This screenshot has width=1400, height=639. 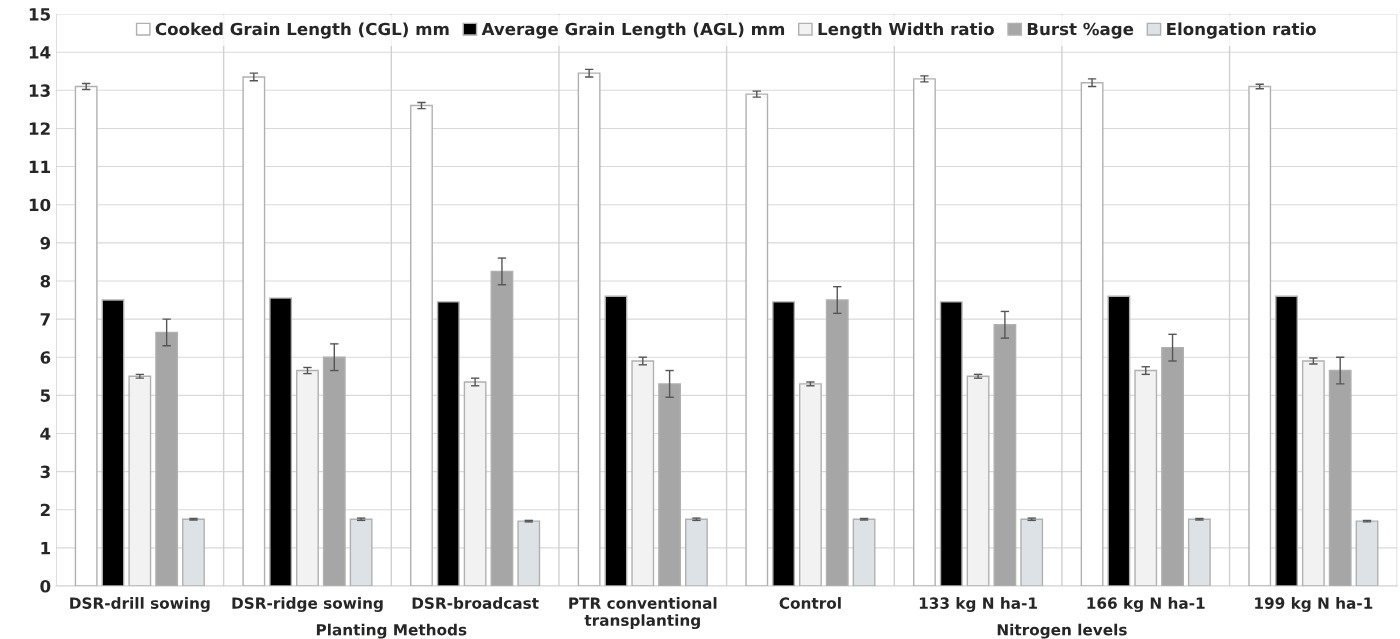 What do you see at coordinates (391, 631) in the screenshot?
I see `text: Planting Methods` at bounding box center [391, 631].